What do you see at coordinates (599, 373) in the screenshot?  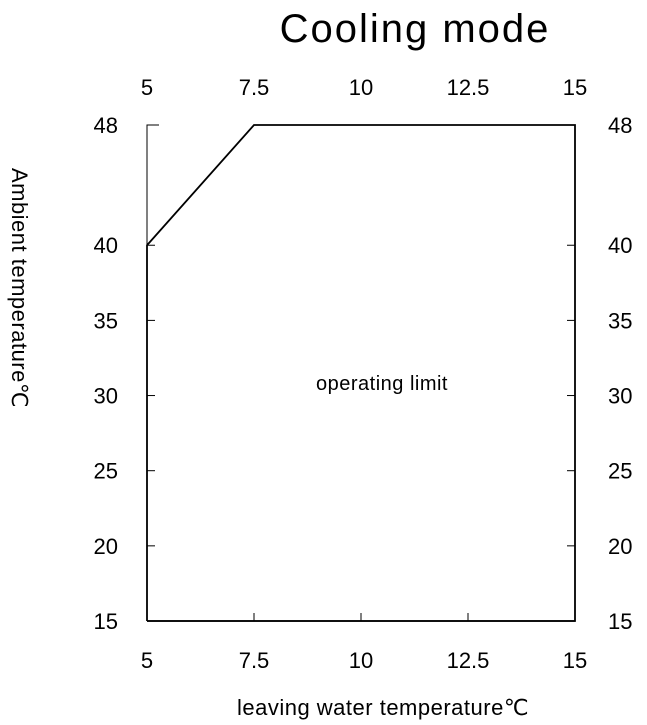 I see `y-ticks-right: 15 20 25 30 35 40 48` at bounding box center [599, 373].